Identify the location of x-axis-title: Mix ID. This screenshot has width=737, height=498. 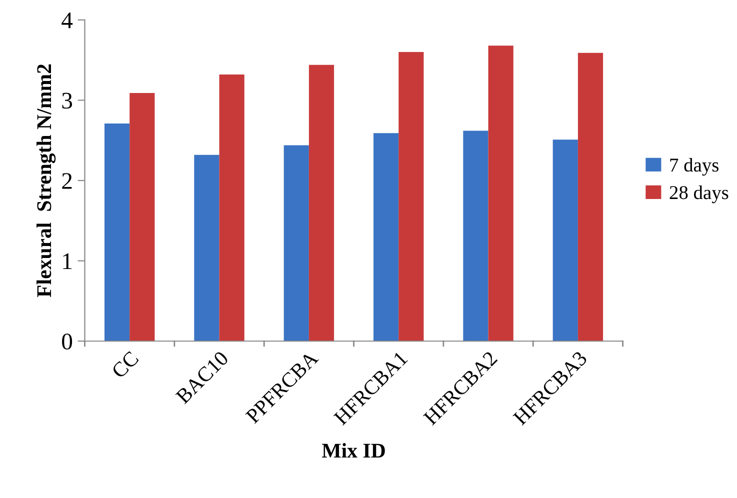
(353, 450).